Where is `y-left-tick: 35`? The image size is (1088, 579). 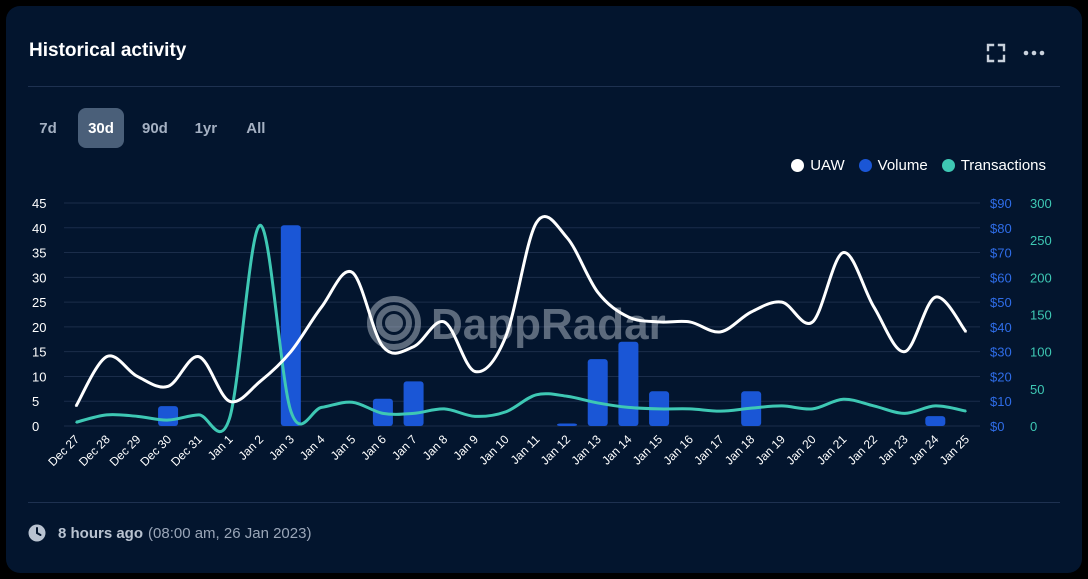 y-left-tick: 35 is located at coordinates (39, 253).